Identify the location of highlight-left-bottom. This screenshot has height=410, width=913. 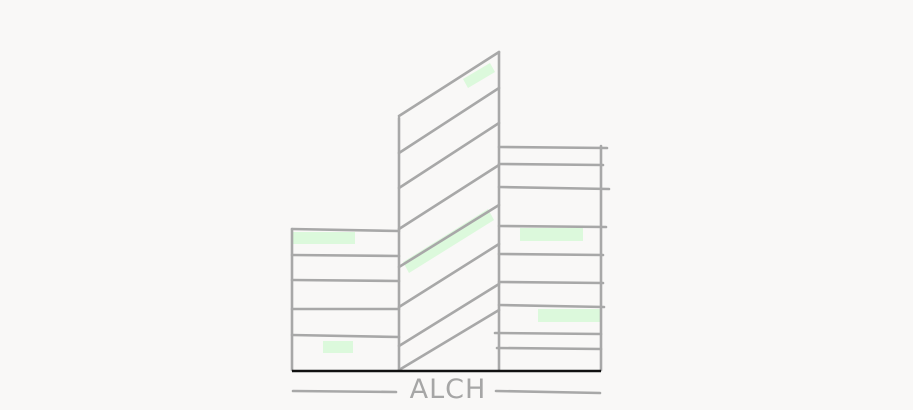
(338, 347).